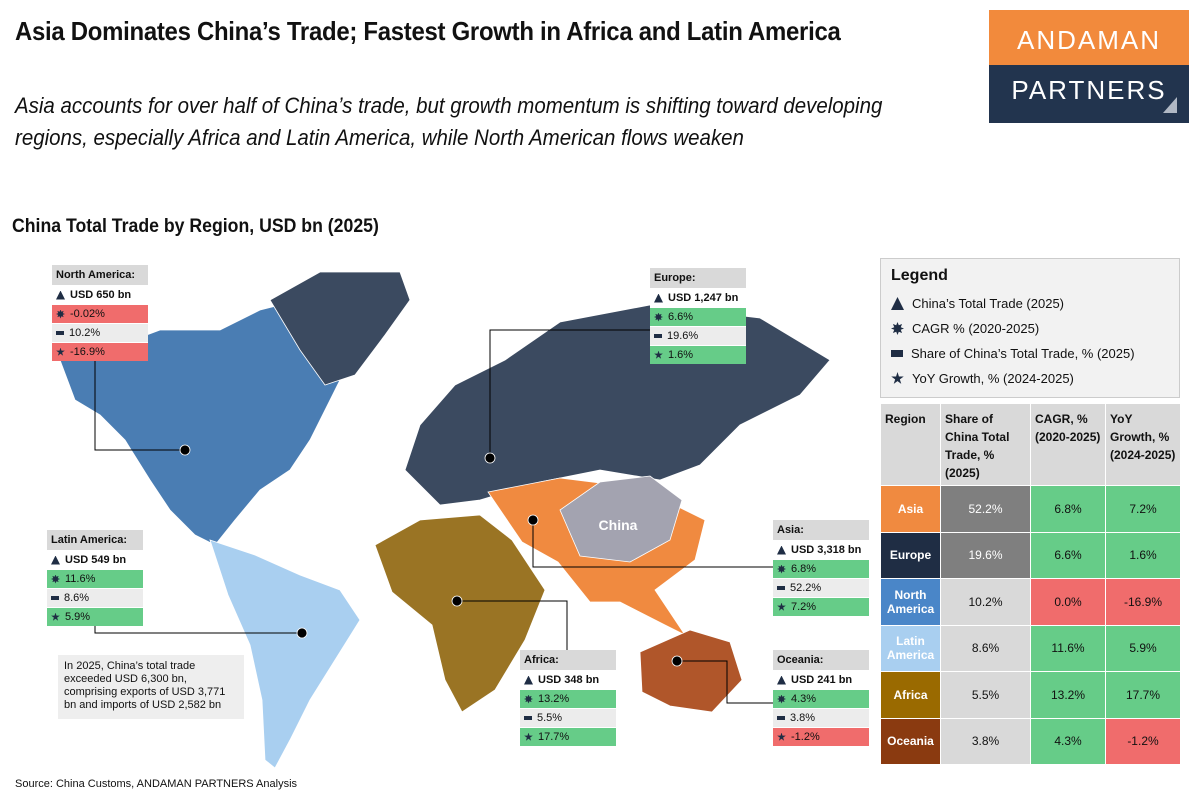 This screenshot has height=800, width=1200. What do you see at coordinates (1143, 444) in the screenshot?
I see `header-cell: YoY Growth, % (2024-2025)` at bounding box center [1143, 444].